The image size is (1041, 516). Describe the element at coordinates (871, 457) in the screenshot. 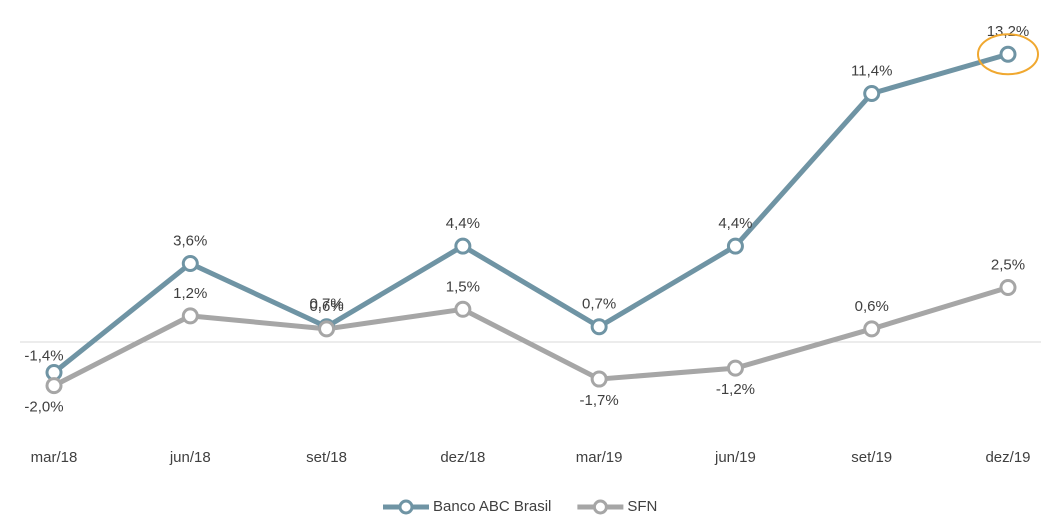

I see `x-tick-label: set/19` at that location.